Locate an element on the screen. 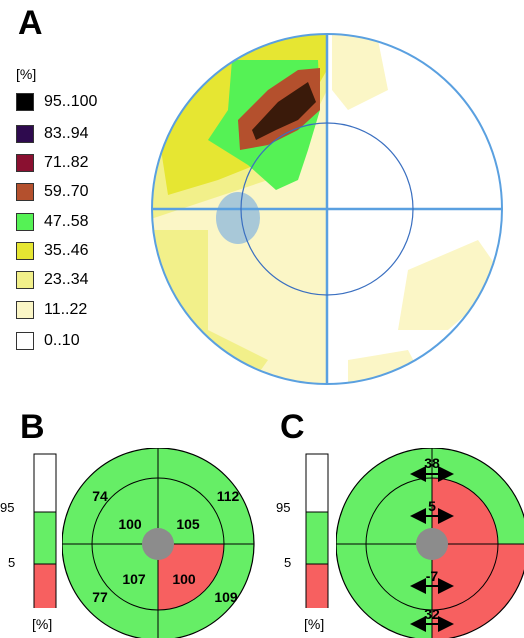 This screenshot has height=638, width=524. panel-b-sector-map: 74 112 100 105 107 100 77 109 is located at coordinates (158, 543).